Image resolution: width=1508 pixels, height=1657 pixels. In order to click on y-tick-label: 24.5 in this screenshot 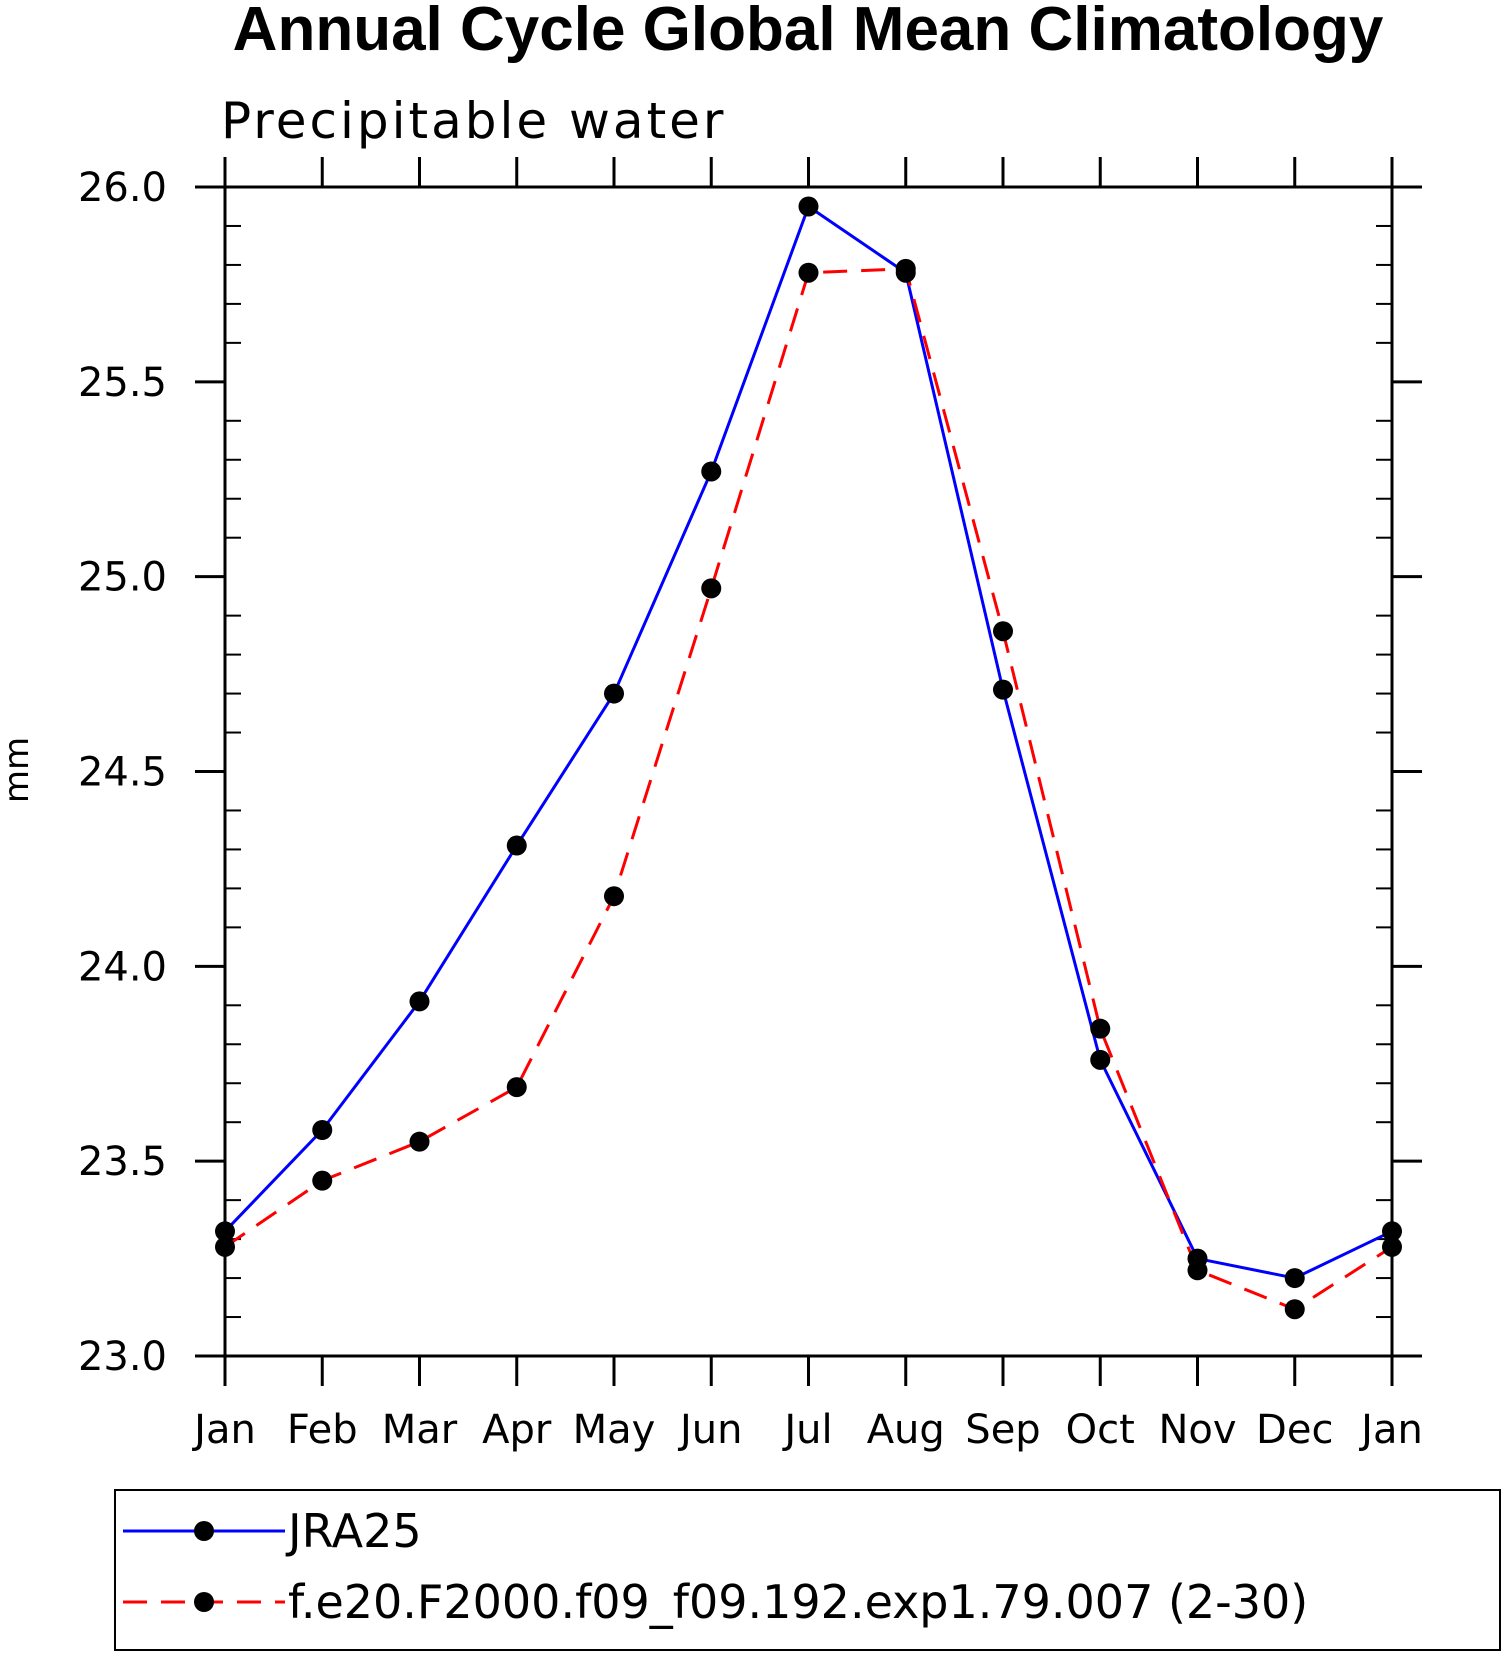, I will do `click(122, 773)`.